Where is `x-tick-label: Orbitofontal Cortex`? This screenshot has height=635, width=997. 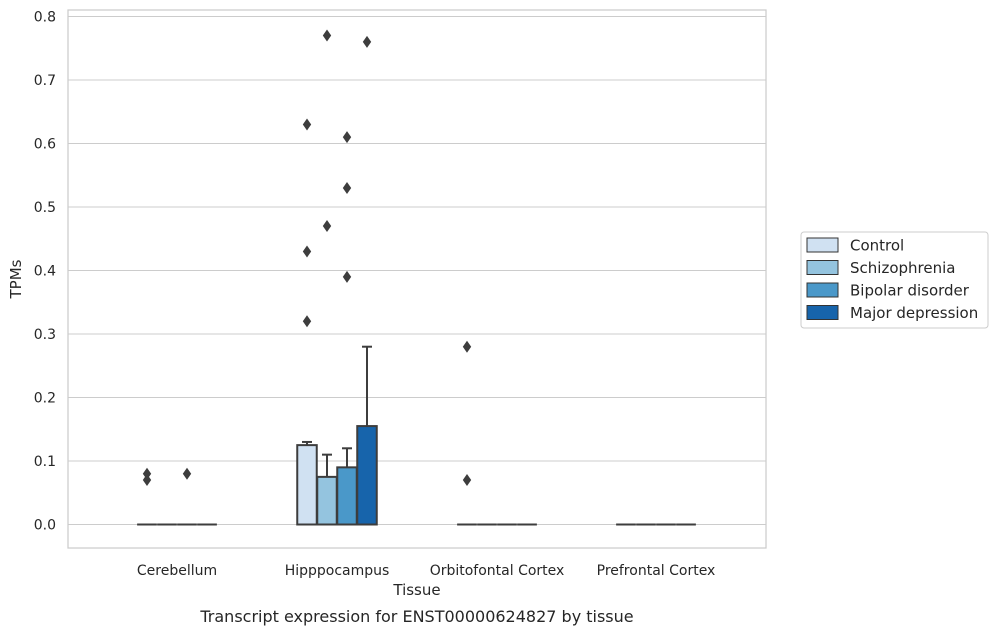
x-tick-label: Orbitofontal Cortex is located at coordinates (497, 571).